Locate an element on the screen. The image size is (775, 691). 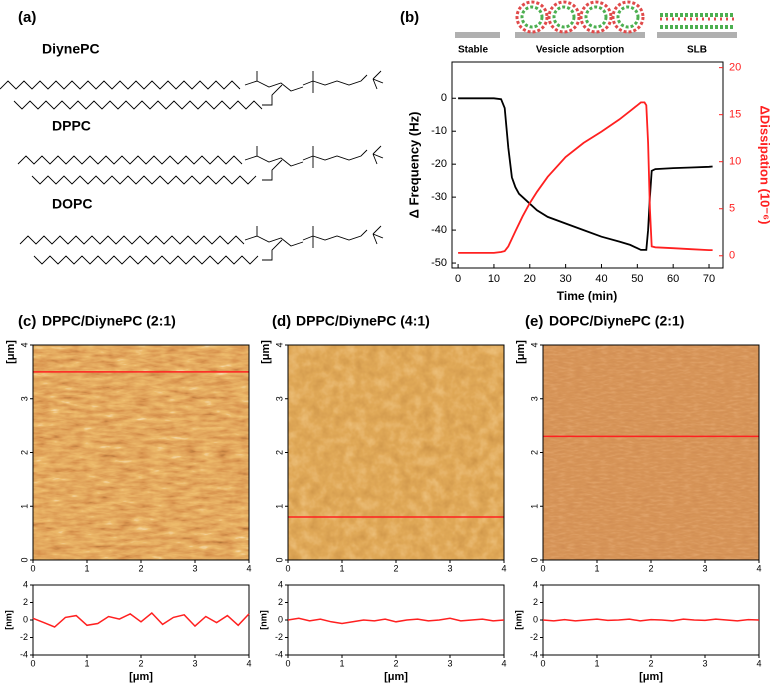
panel-title: DPPC/DiynePC (4:1) is located at coordinates (363, 321).